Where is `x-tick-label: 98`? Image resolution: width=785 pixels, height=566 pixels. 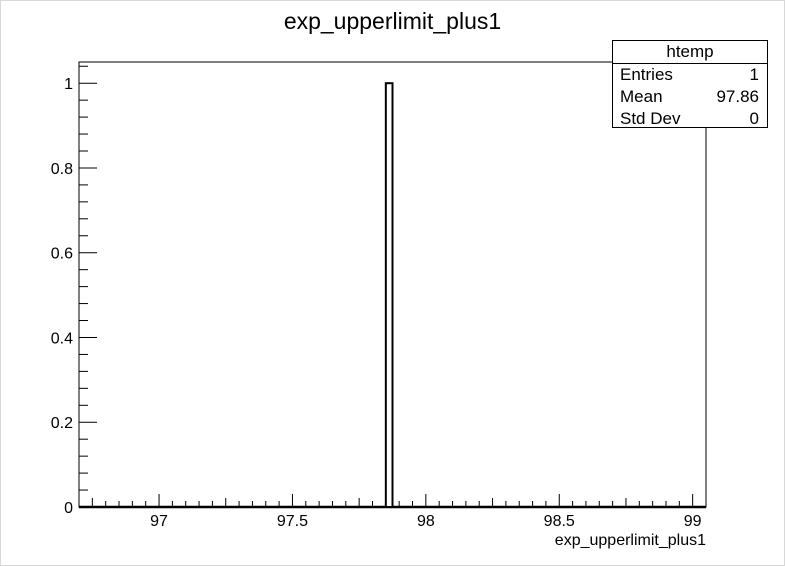
x-tick-label: 98 is located at coordinates (426, 521).